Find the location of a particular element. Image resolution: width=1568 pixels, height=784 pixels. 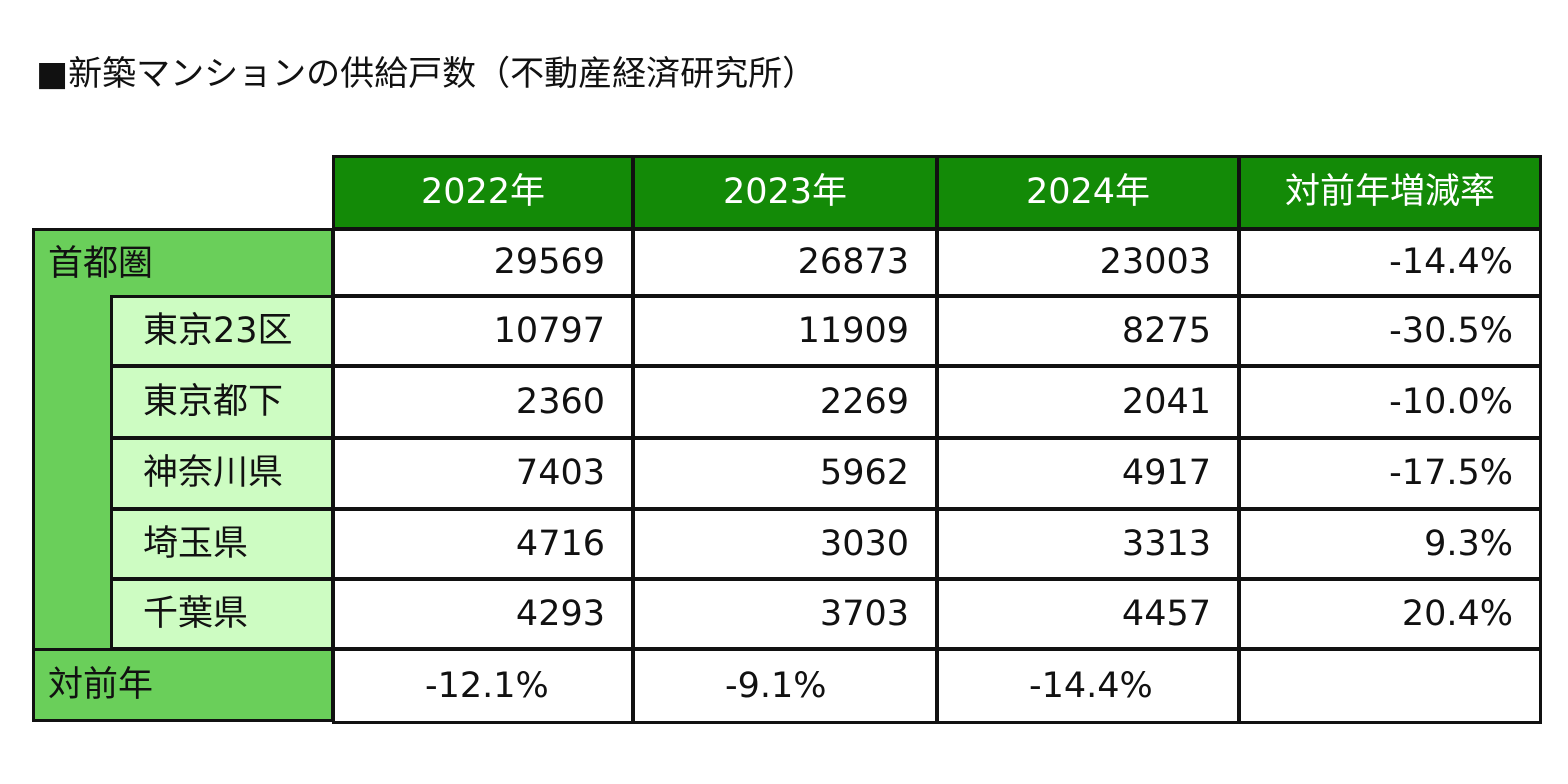

table-cell: 2269 is located at coordinates (785, 402).